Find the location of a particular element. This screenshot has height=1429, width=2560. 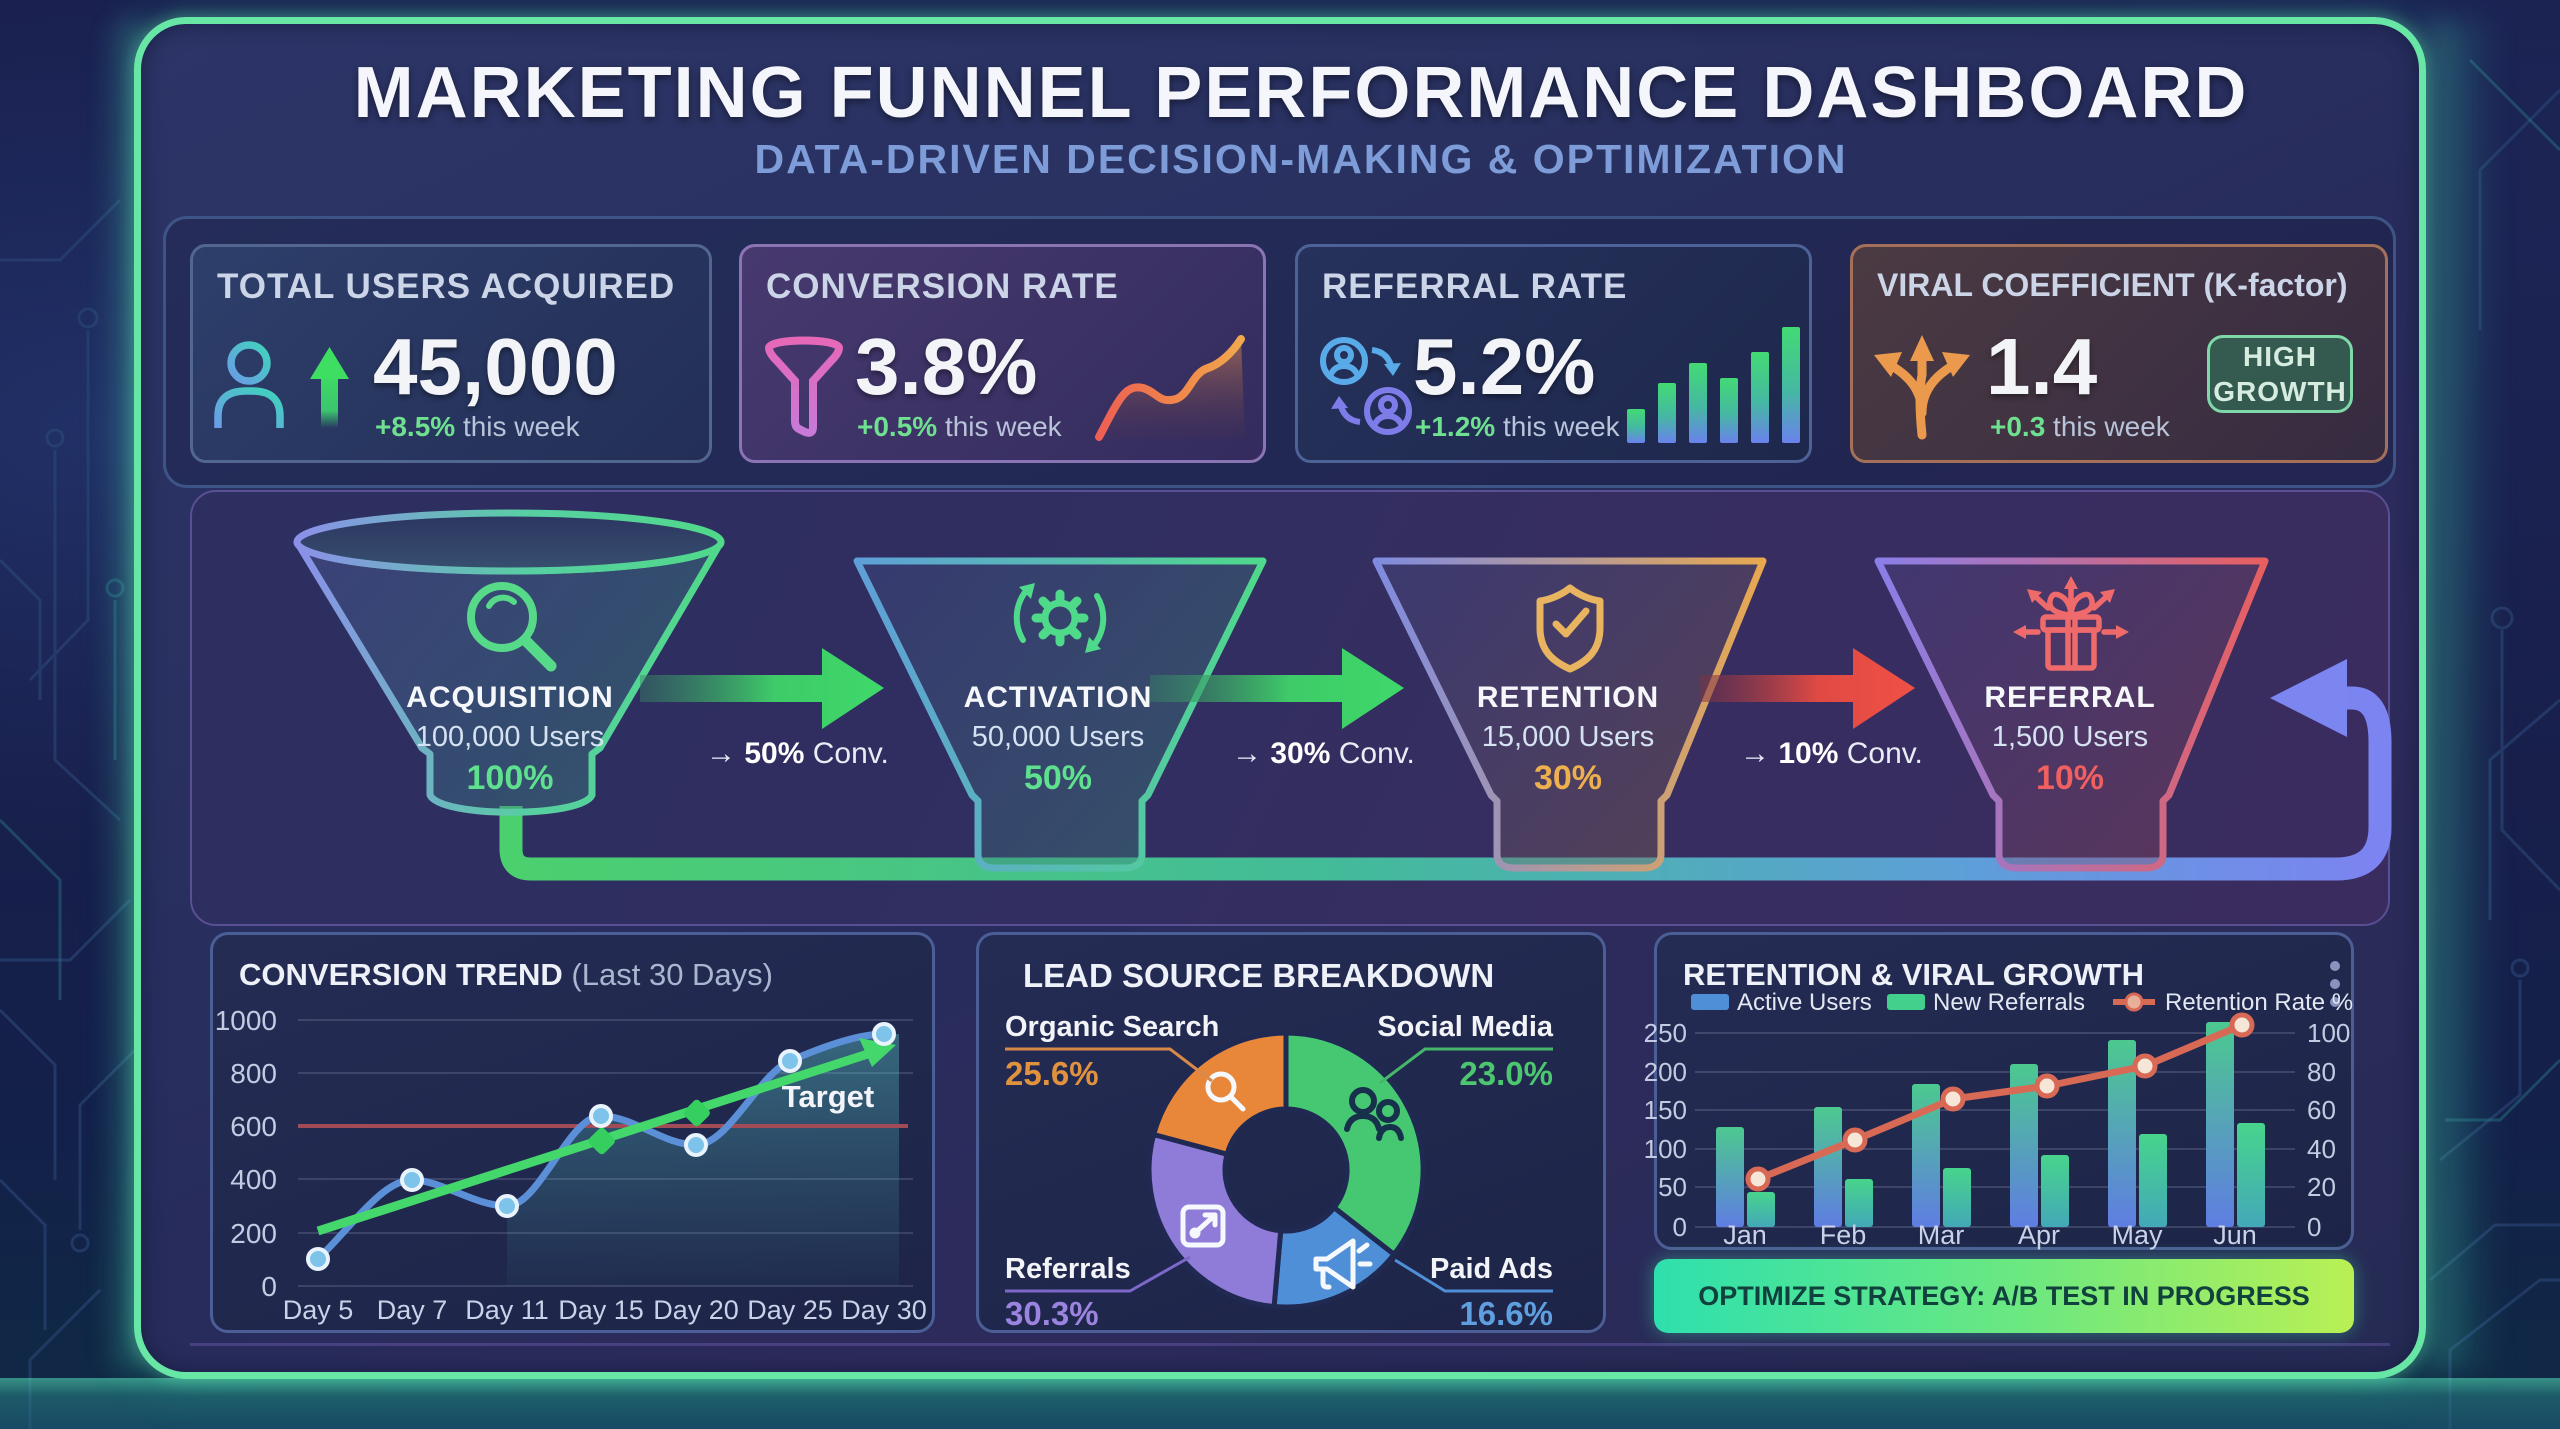

svg-text: Day 7 is located at coordinates (412, 1310).